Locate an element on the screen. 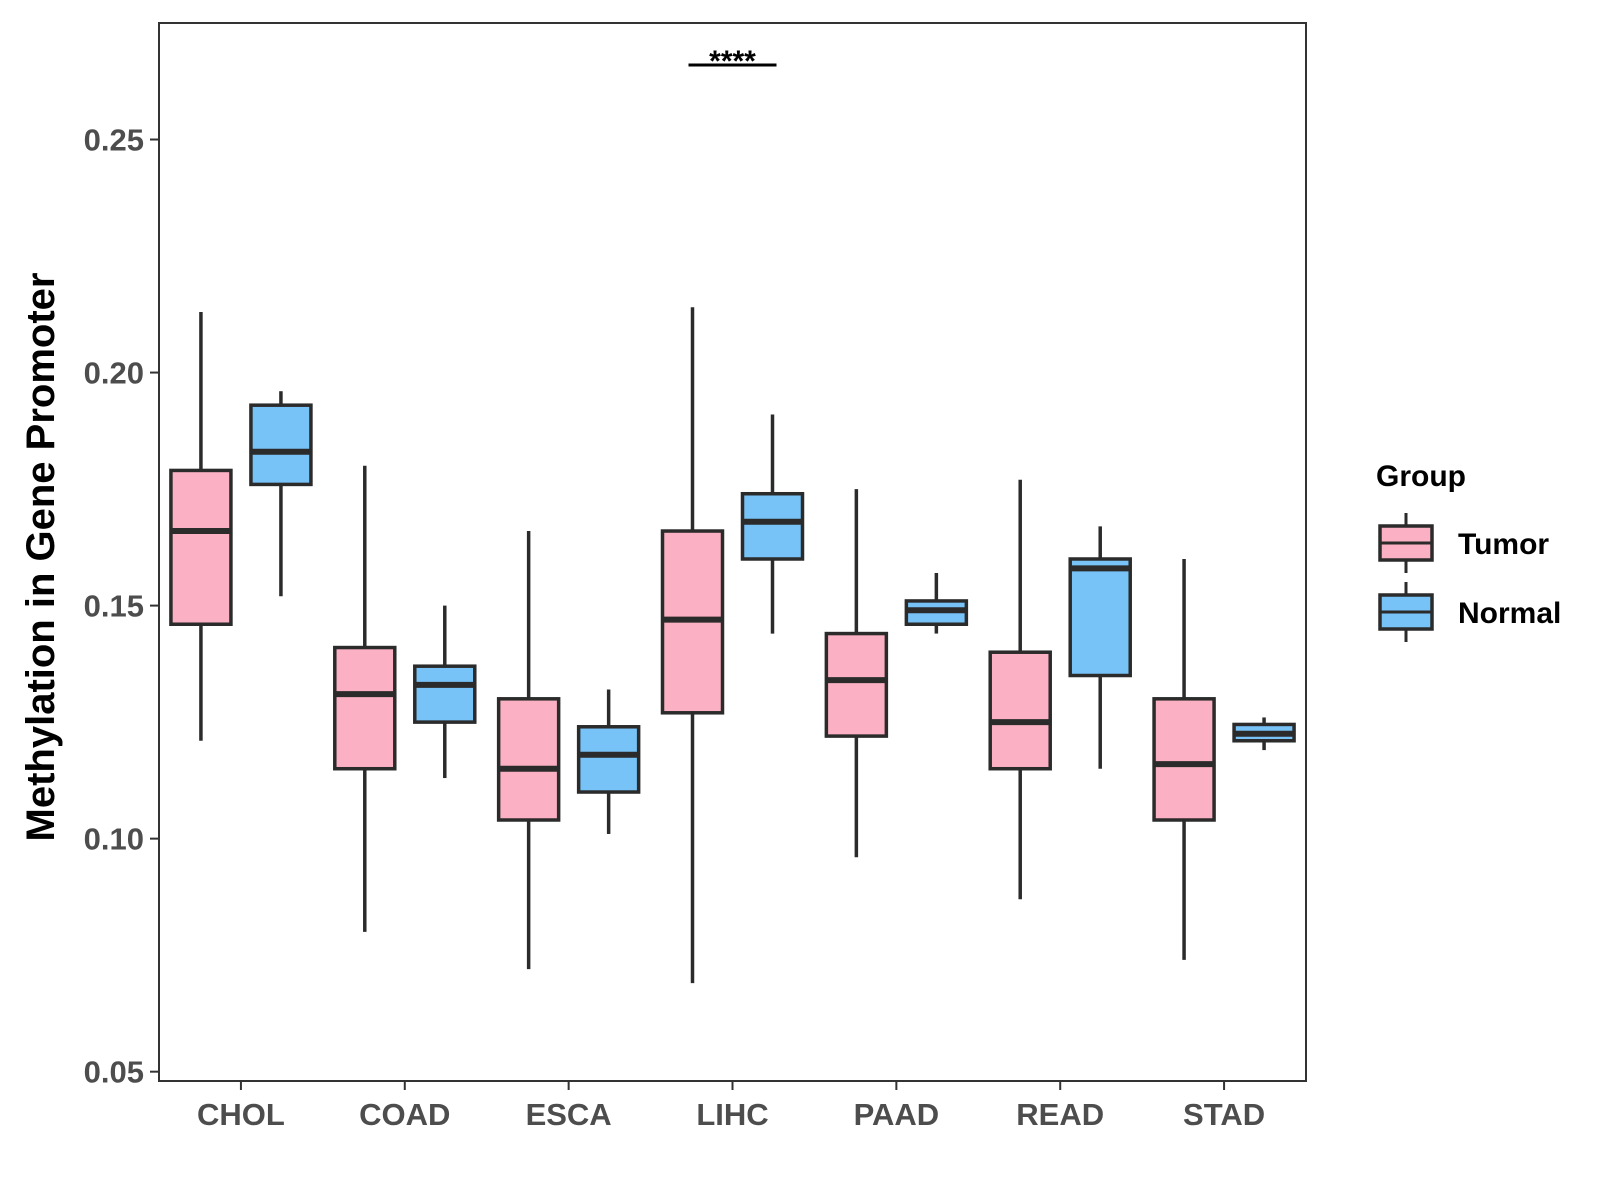  annotations: **** is located at coordinates (732, 61).